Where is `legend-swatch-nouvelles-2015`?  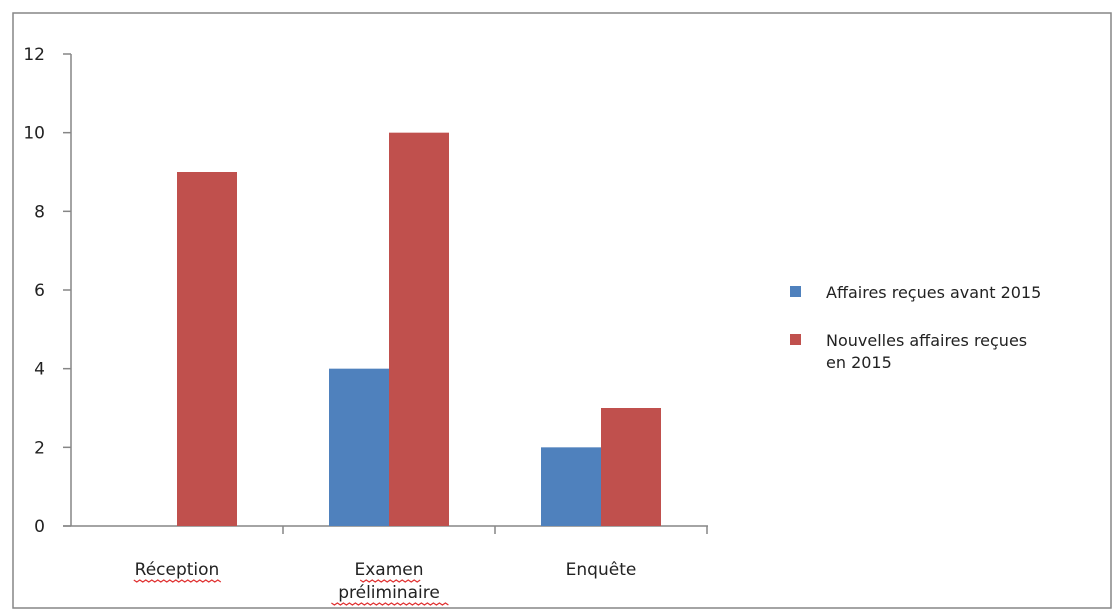 legend-swatch-nouvelles-2015 is located at coordinates (795, 339).